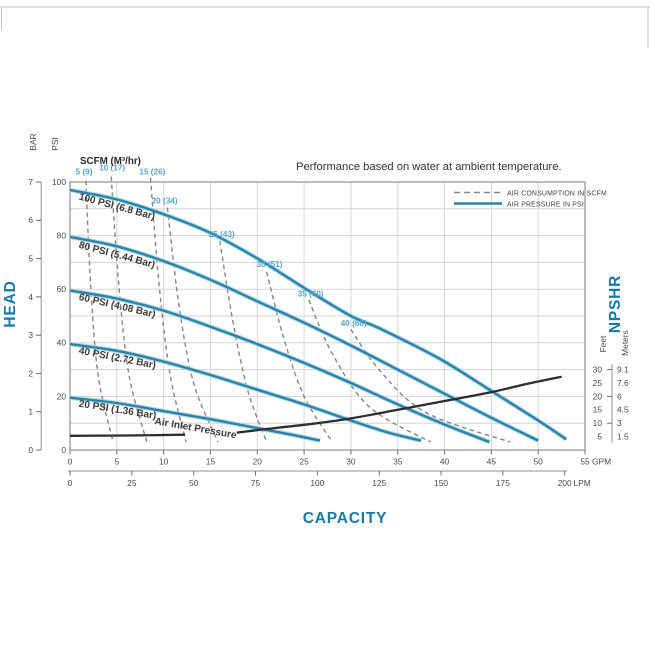 The width and height of the screenshot is (650, 650). Describe the element at coordinates (59, 182) in the screenshot. I see `psi-tick-label: 100` at that location.